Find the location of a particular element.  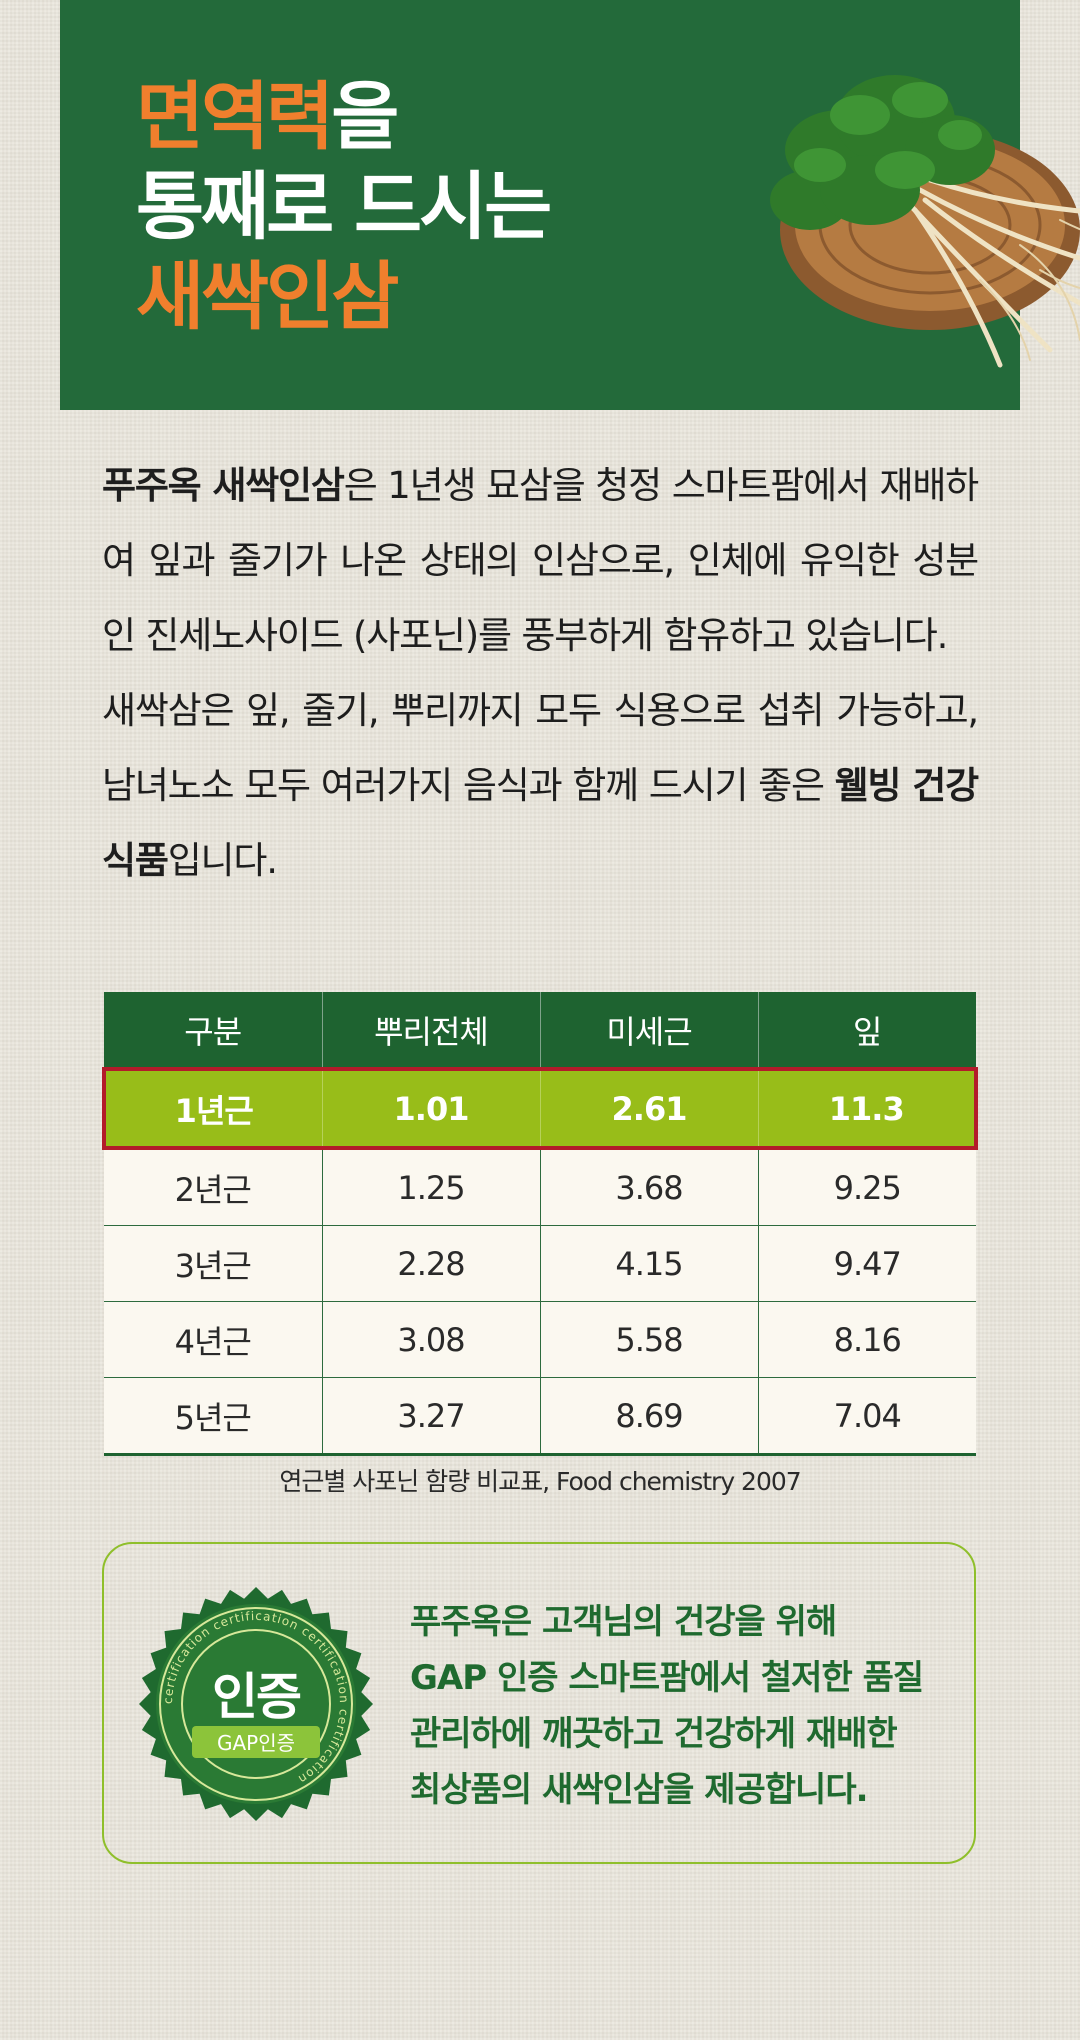

hero-line-2: 통째로 드시는 is located at coordinates (344, 207).